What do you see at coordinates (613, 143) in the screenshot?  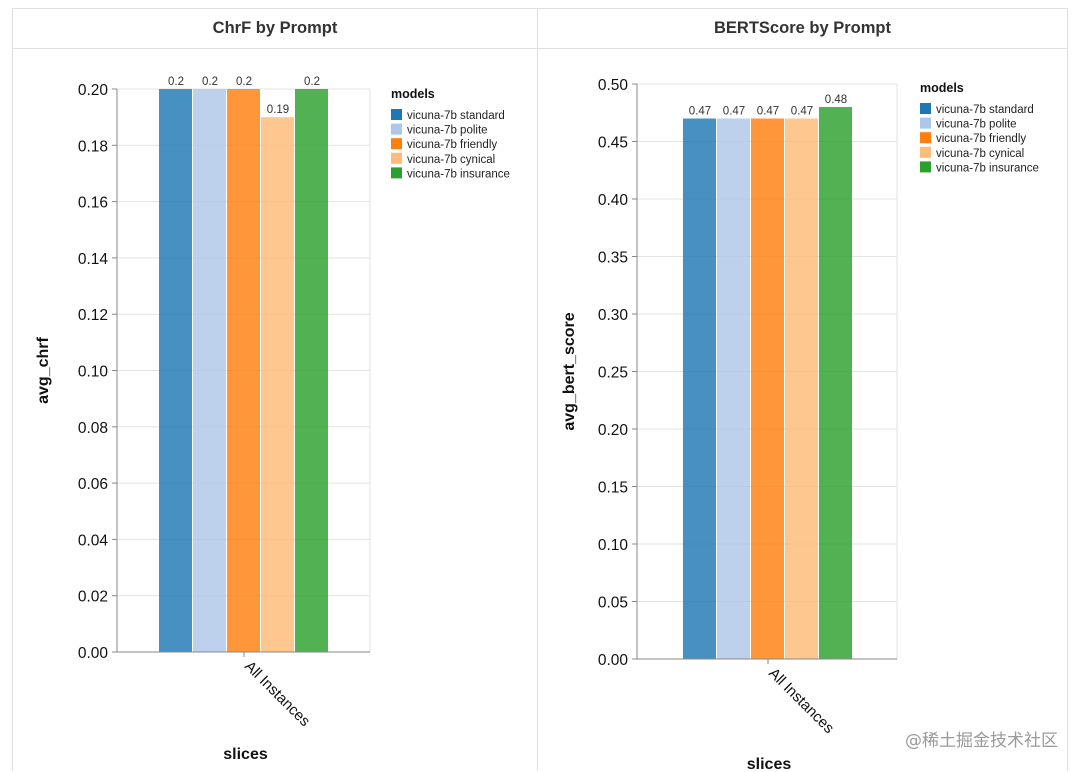 I see `y-tick-label: 0.45` at bounding box center [613, 143].